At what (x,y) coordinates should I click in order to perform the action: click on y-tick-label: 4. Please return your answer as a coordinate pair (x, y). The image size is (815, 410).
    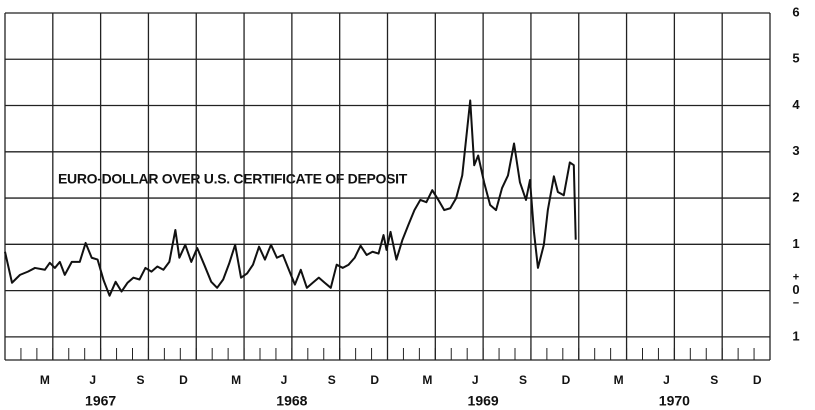
    Looking at the image, I should click on (796, 104).